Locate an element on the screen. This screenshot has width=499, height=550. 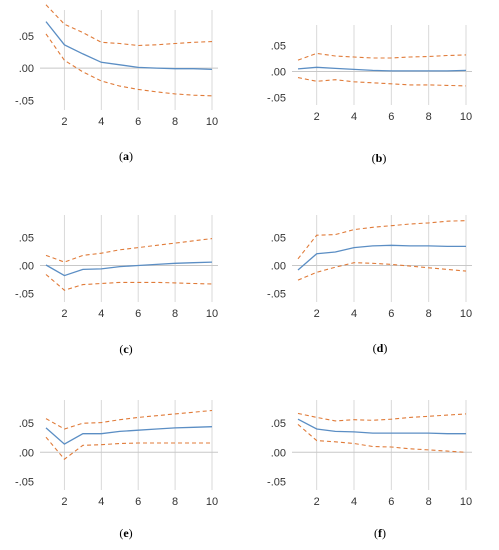
panel-a: .05 .00 -.05 2 4 6 8 10 (a) is located at coordinates (116, 83).